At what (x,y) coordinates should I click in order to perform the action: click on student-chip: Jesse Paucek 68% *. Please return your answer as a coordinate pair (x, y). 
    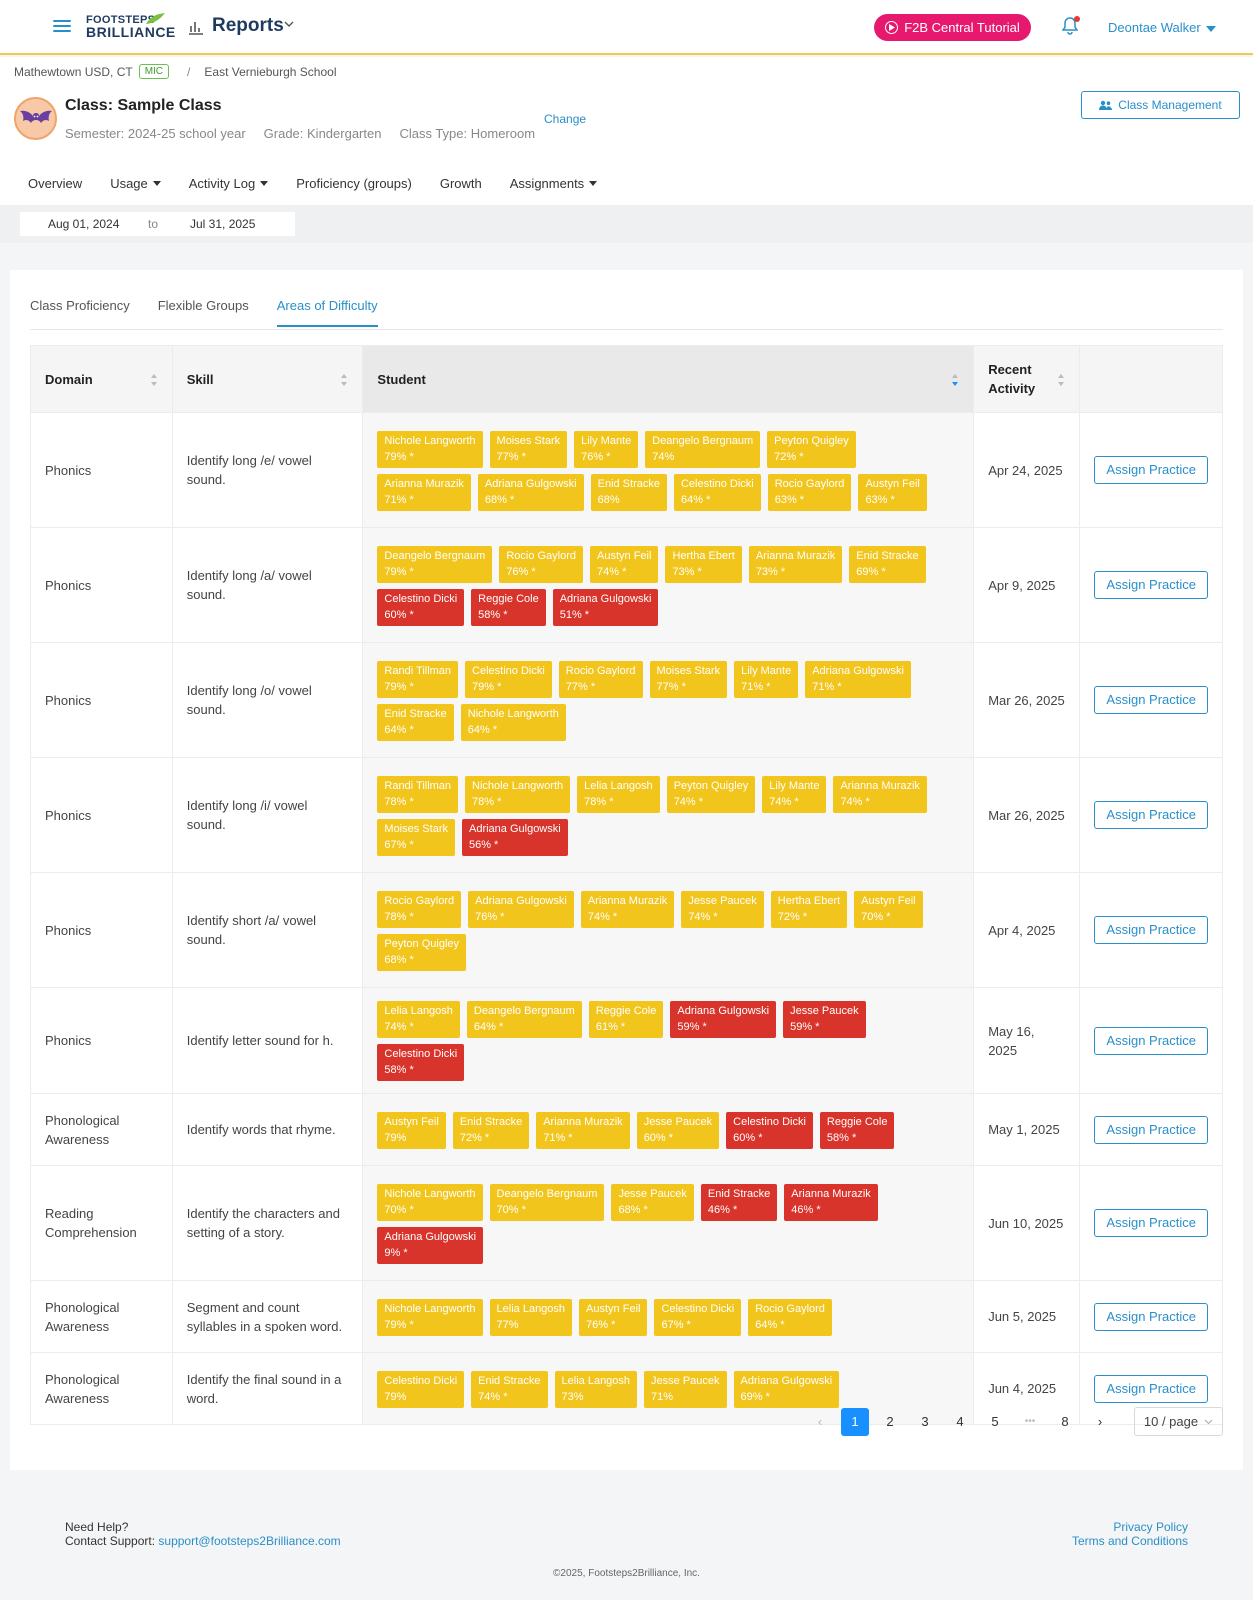
    Looking at the image, I should click on (652, 1202).